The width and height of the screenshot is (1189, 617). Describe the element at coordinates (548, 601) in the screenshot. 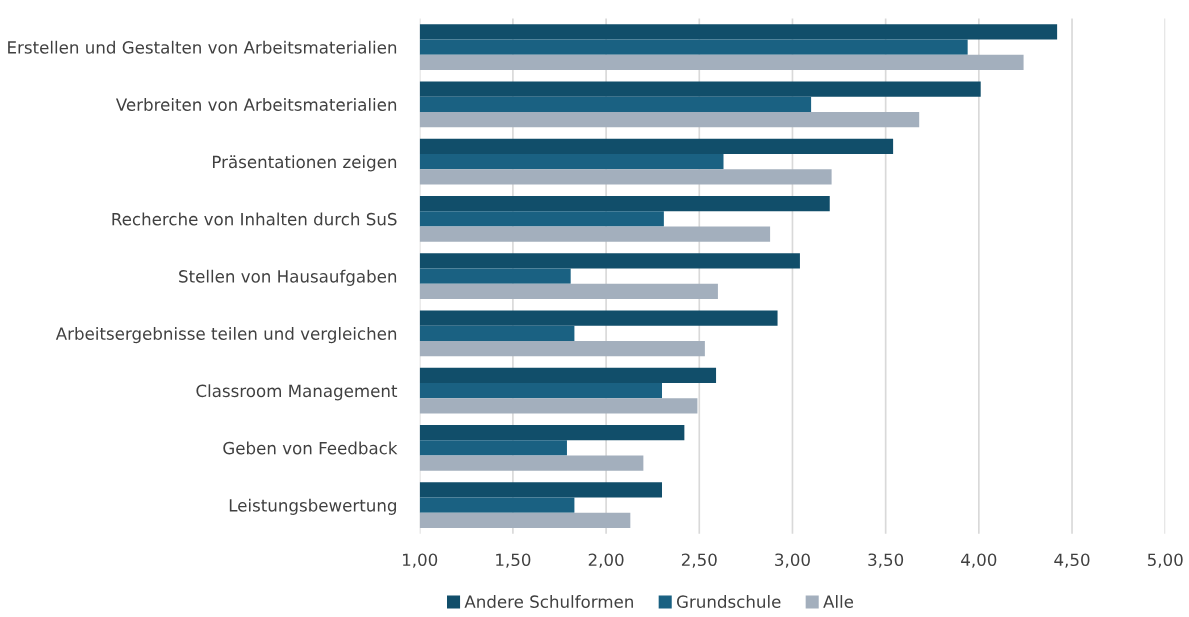

I see `legend-label: Andere Schulformen` at that location.